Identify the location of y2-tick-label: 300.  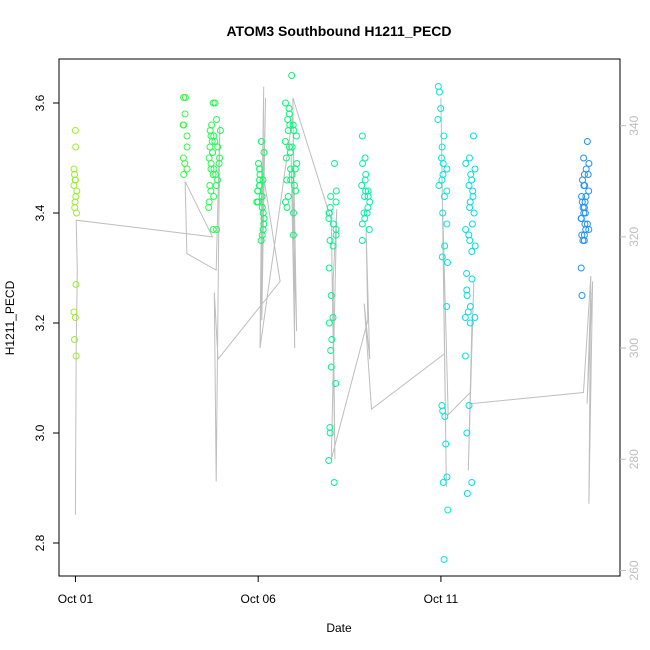
(634, 348).